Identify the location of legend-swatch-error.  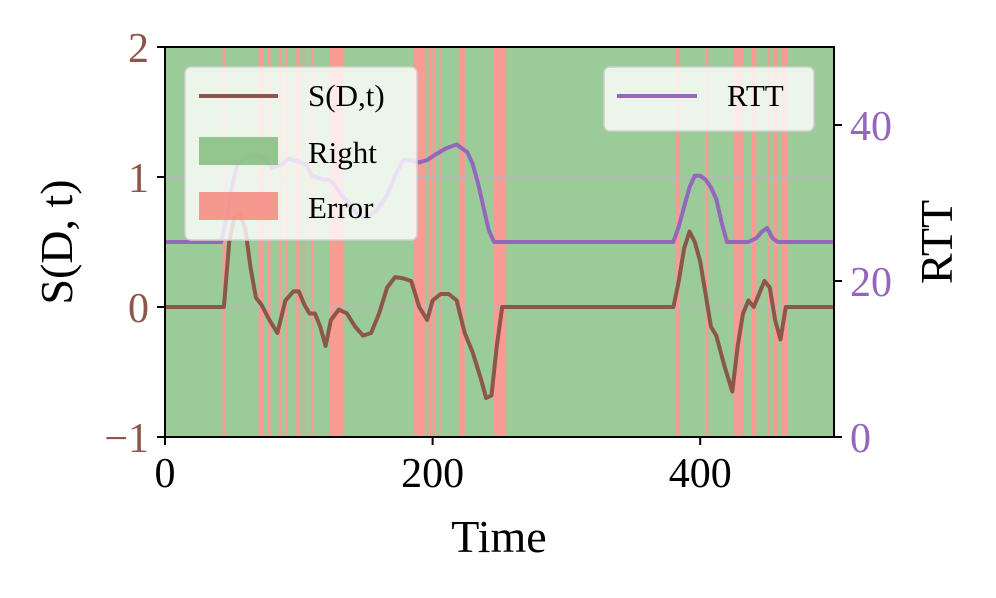
(238, 206).